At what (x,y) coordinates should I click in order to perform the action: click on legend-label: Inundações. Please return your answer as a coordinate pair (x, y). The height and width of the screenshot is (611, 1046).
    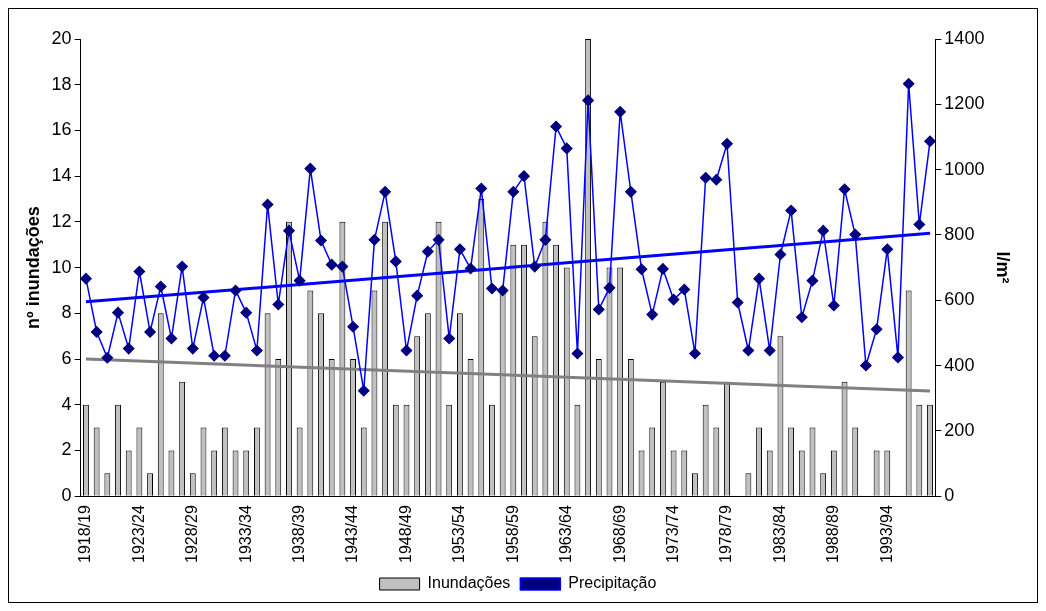
    Looking at the image, I should click on (469, 583).